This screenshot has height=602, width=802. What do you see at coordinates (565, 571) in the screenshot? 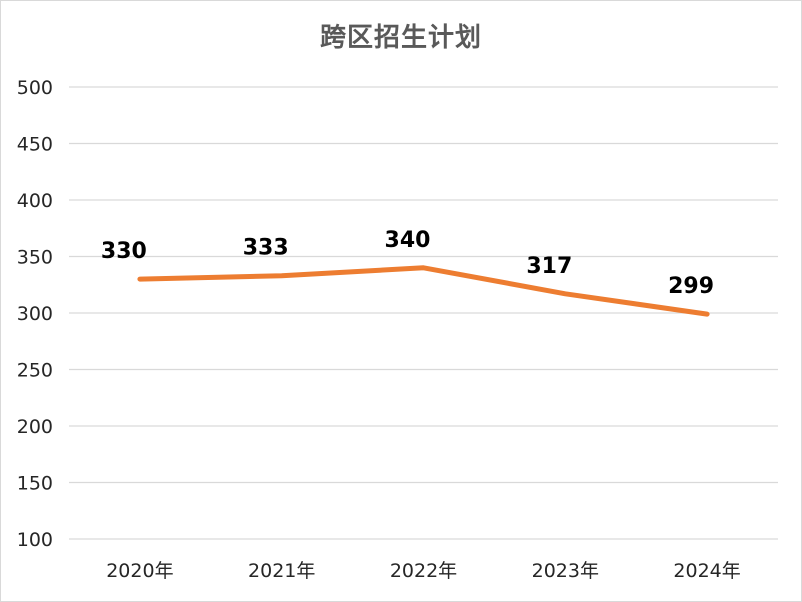
I see `x-tick-label: 2023年` at bounding box center [565, 571].